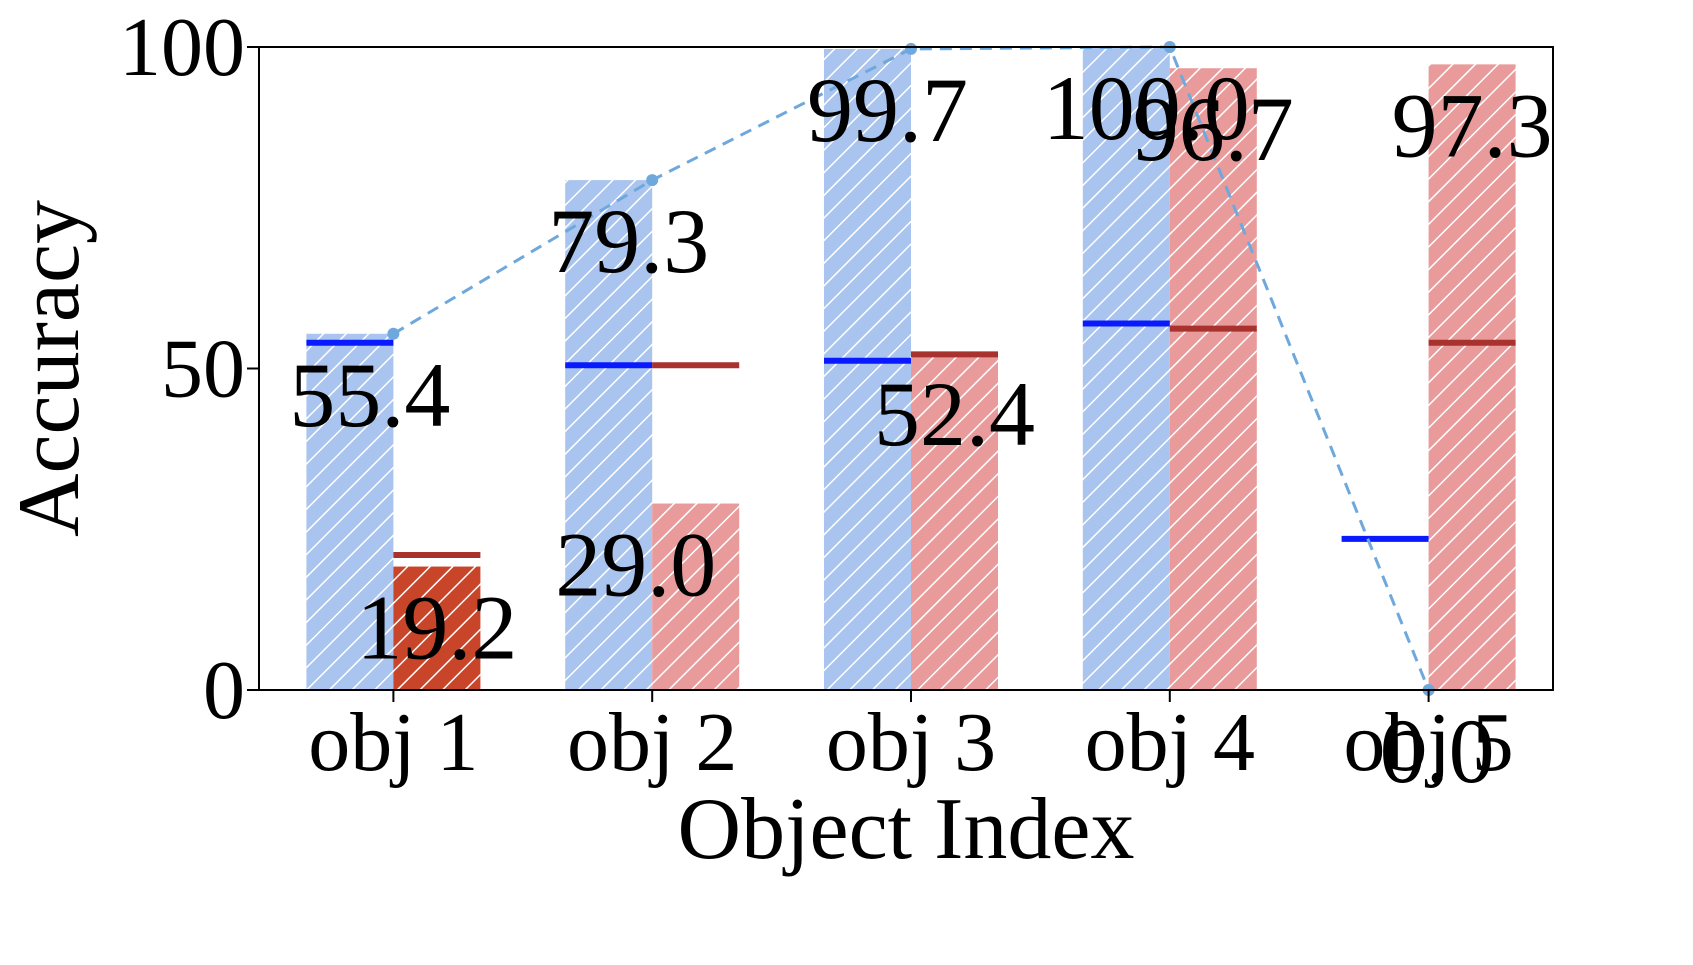 The height and width of the screenshot is (965, 1693). I want to click on data-label-s1-1: 19.2, so click(436, 628).